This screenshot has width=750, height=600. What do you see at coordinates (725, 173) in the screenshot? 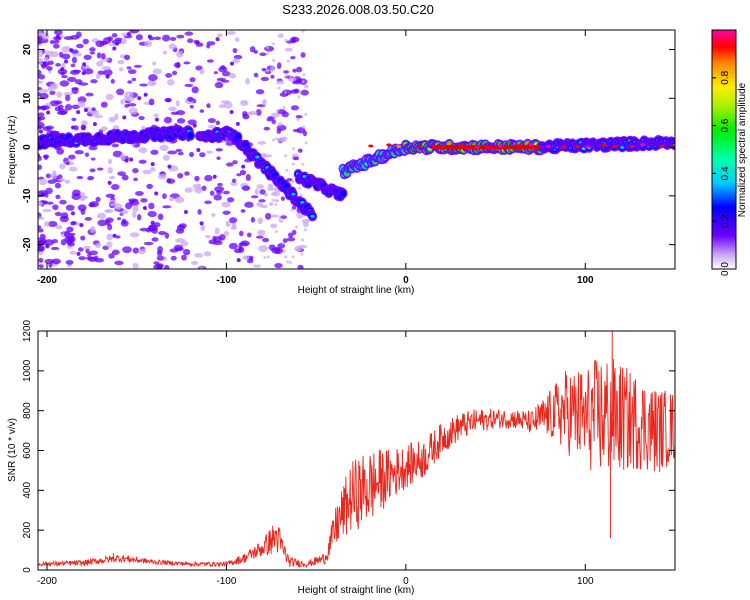
I see `colorbar-tick-label: 0.4` at bounding box center [725, 173].